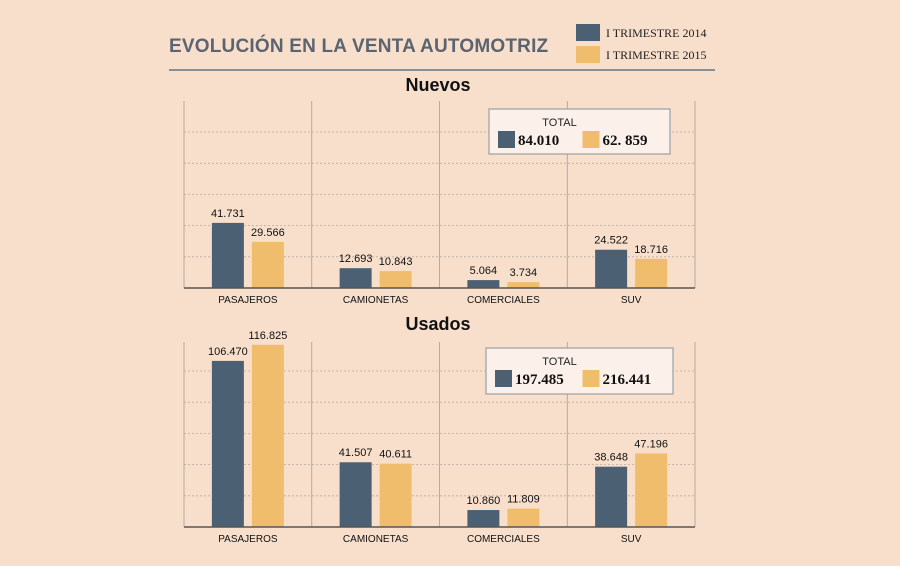 The width and height of the screenshot is (900, 566). What do you see at coordinates (656, 55) in the screenshot?
I see `legend-label-2015: I TRIMESTRE 2015` at bounding box center [656, 55].